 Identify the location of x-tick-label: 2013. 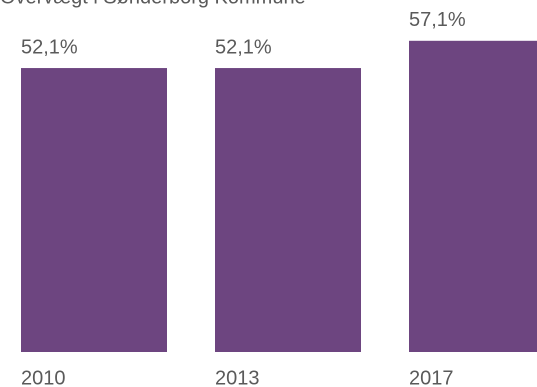
(237, 377).